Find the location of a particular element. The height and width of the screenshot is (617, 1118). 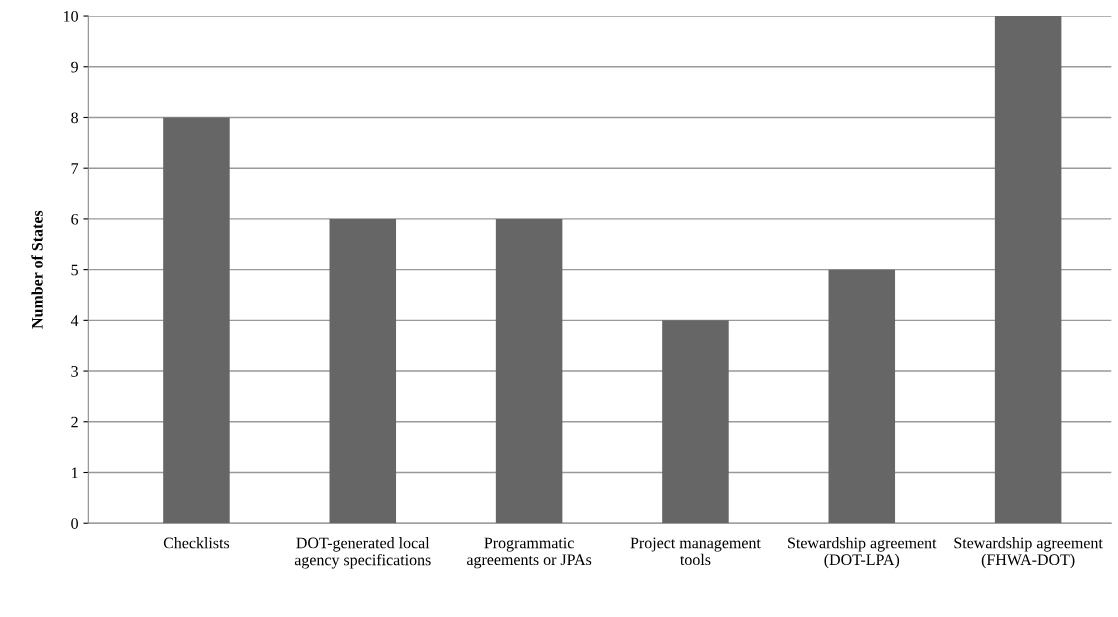

y-tick-label: 2 is located at coordinates (74, 422).